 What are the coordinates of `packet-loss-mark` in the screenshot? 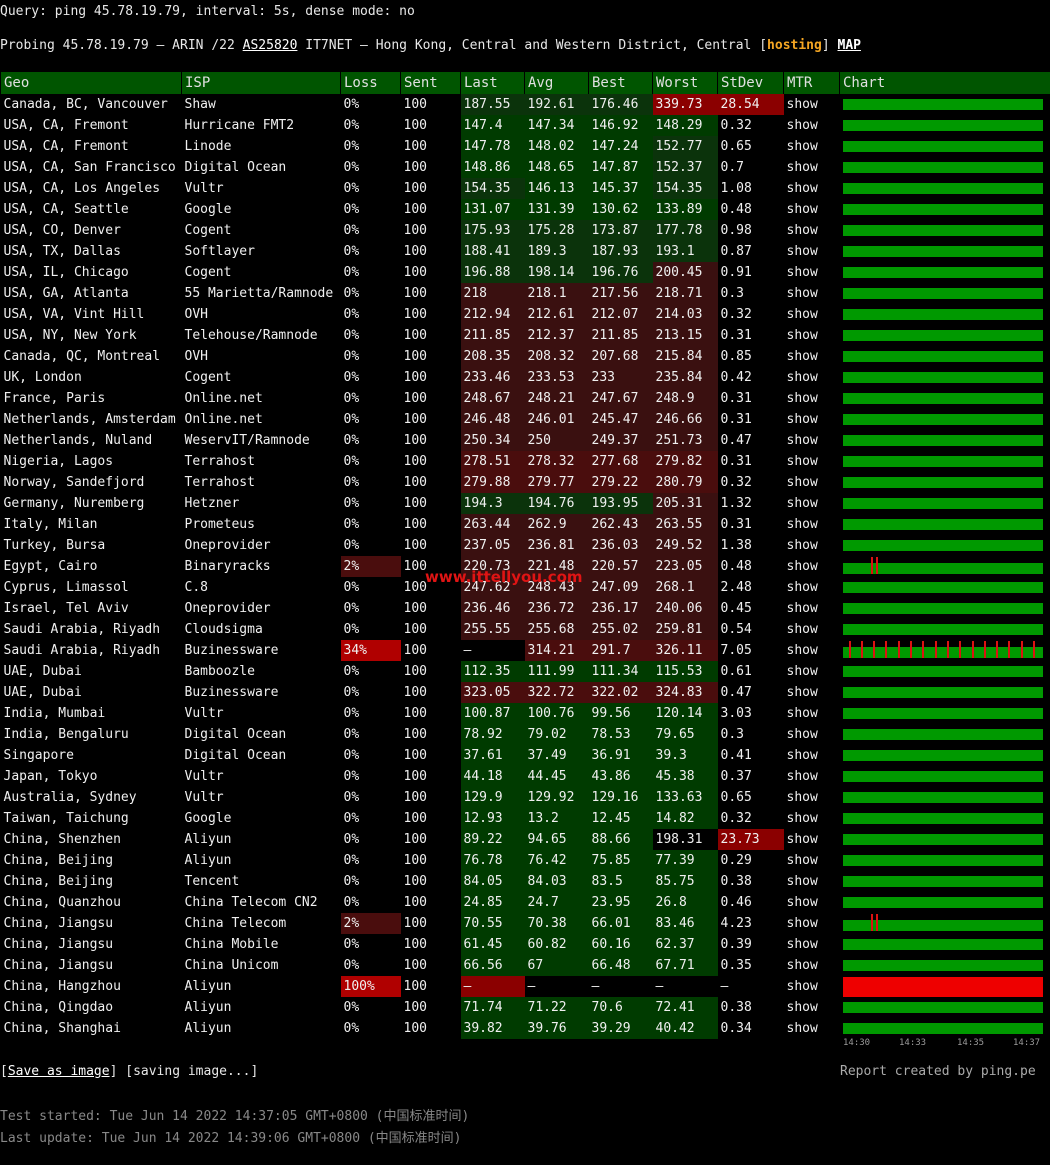 It's located at (972, 649).